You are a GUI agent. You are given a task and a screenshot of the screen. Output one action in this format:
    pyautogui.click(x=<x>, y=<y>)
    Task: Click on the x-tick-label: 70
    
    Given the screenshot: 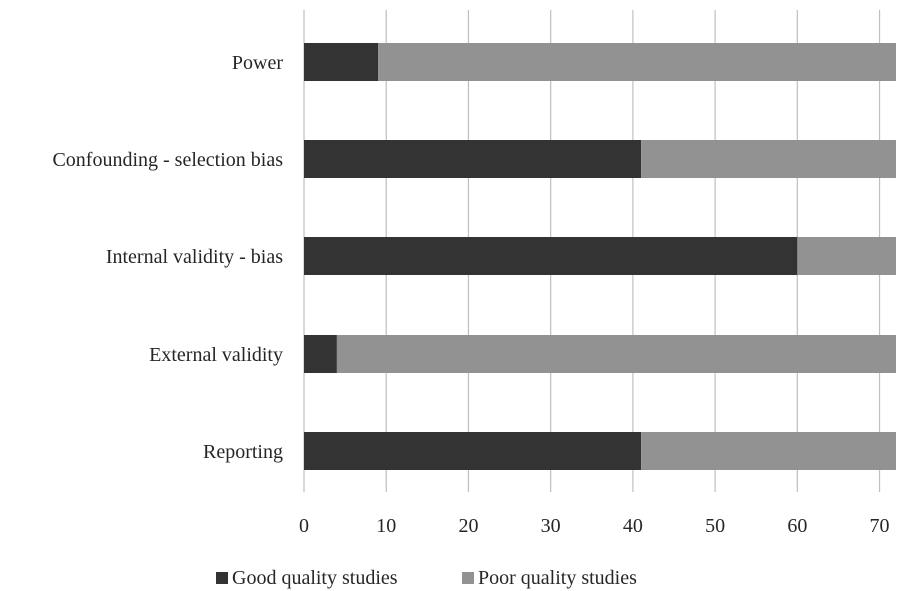 What is the action you would take?
    pyautogui.click(x=880, y=526)
    